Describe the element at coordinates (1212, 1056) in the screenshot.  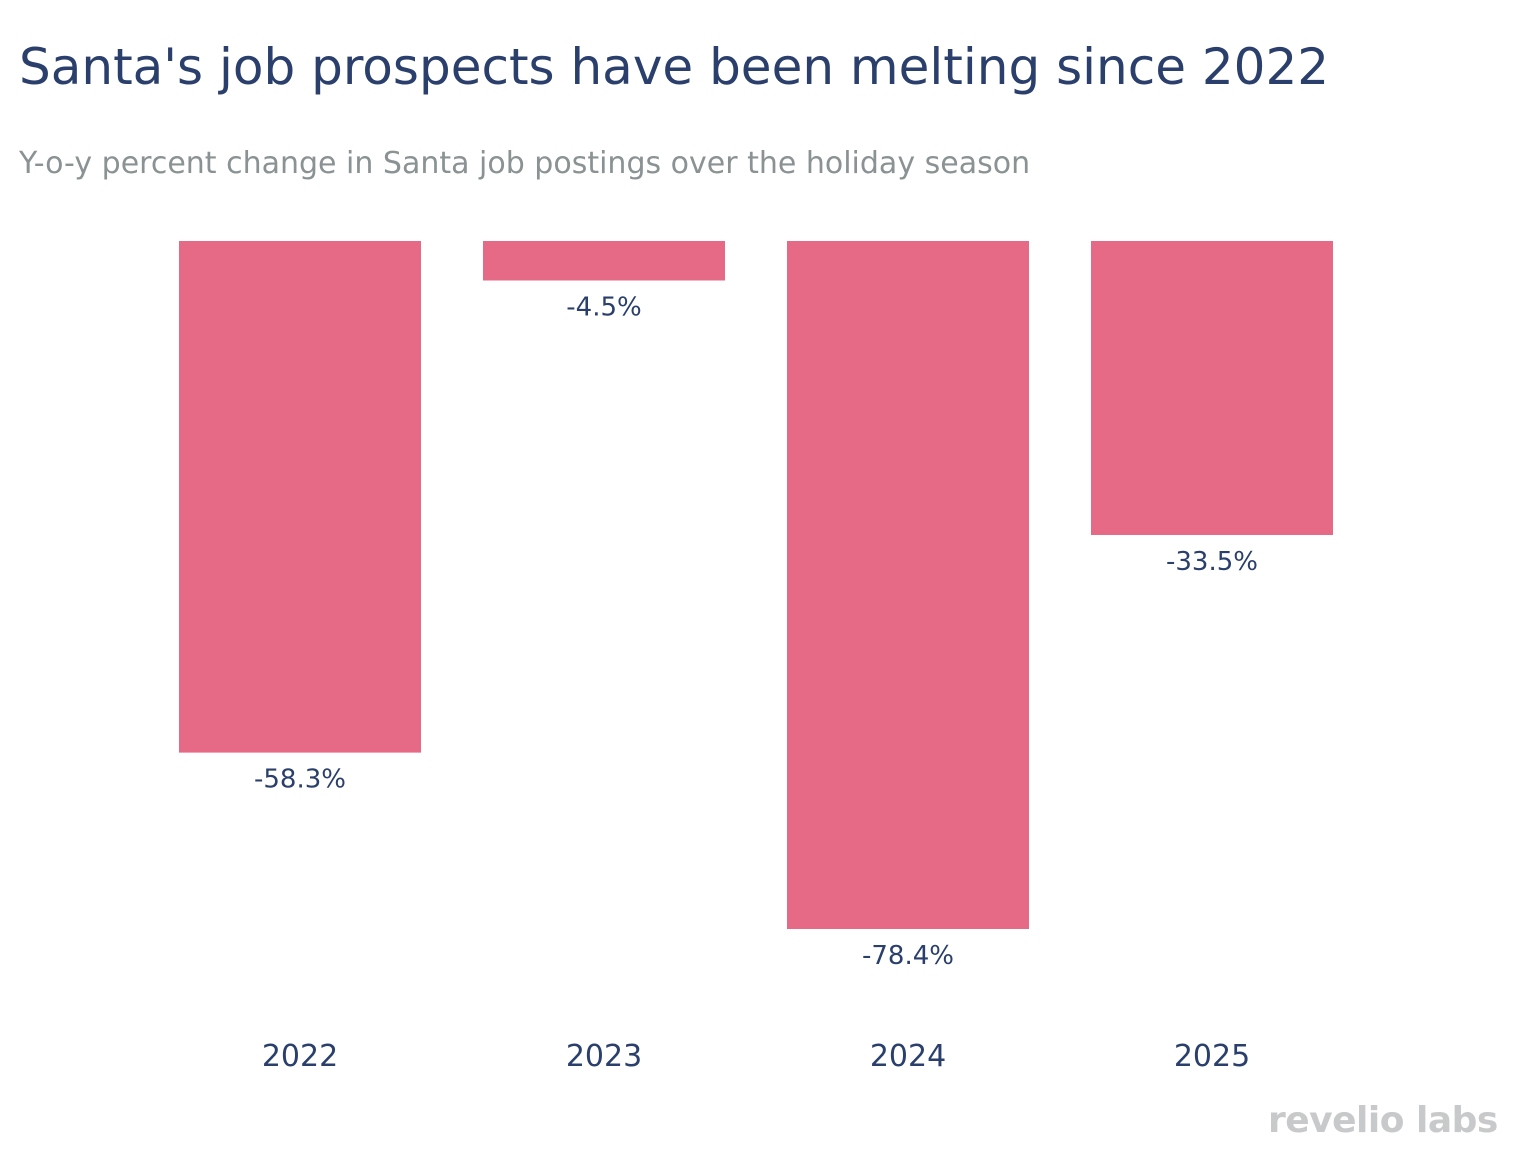
I see `x-tick-label-2025: 2025` at that location.